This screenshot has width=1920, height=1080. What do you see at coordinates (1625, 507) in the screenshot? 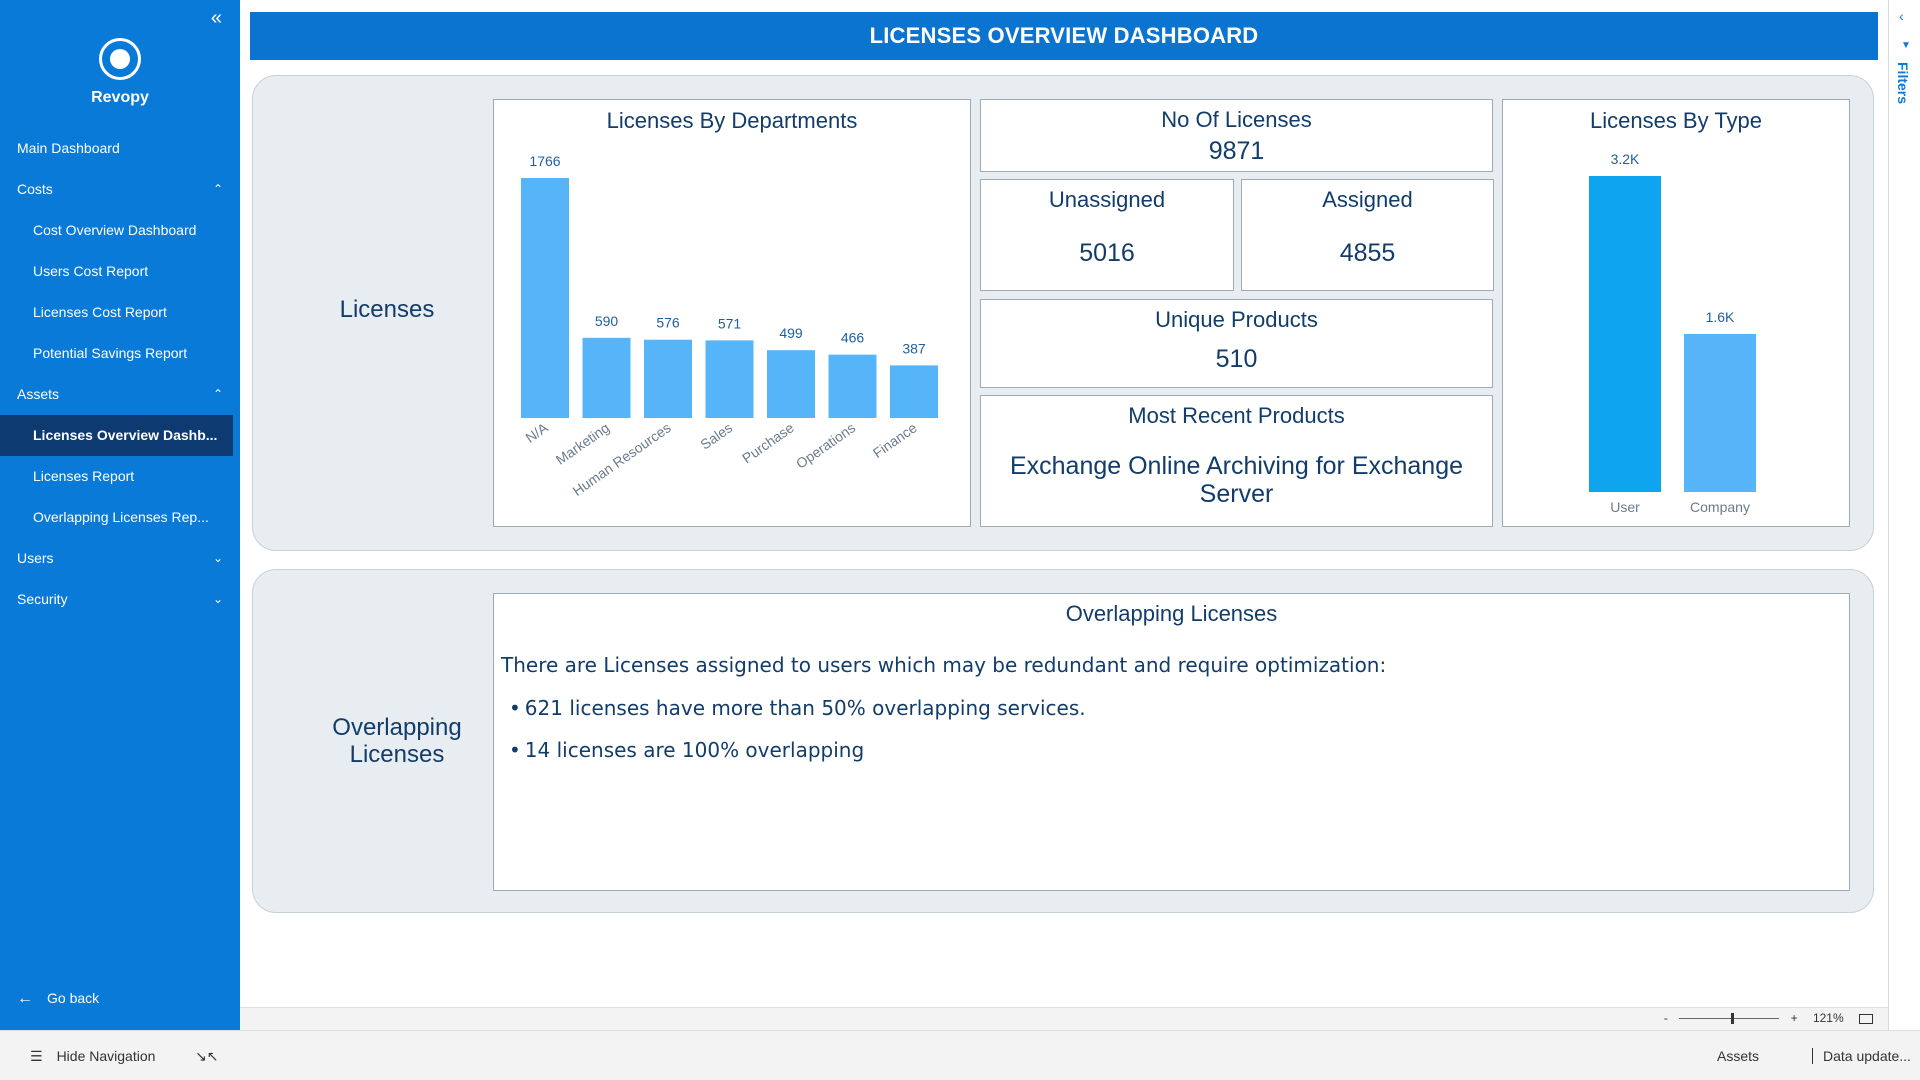
I see `category-label: User` at bounding box center [1625, 507].